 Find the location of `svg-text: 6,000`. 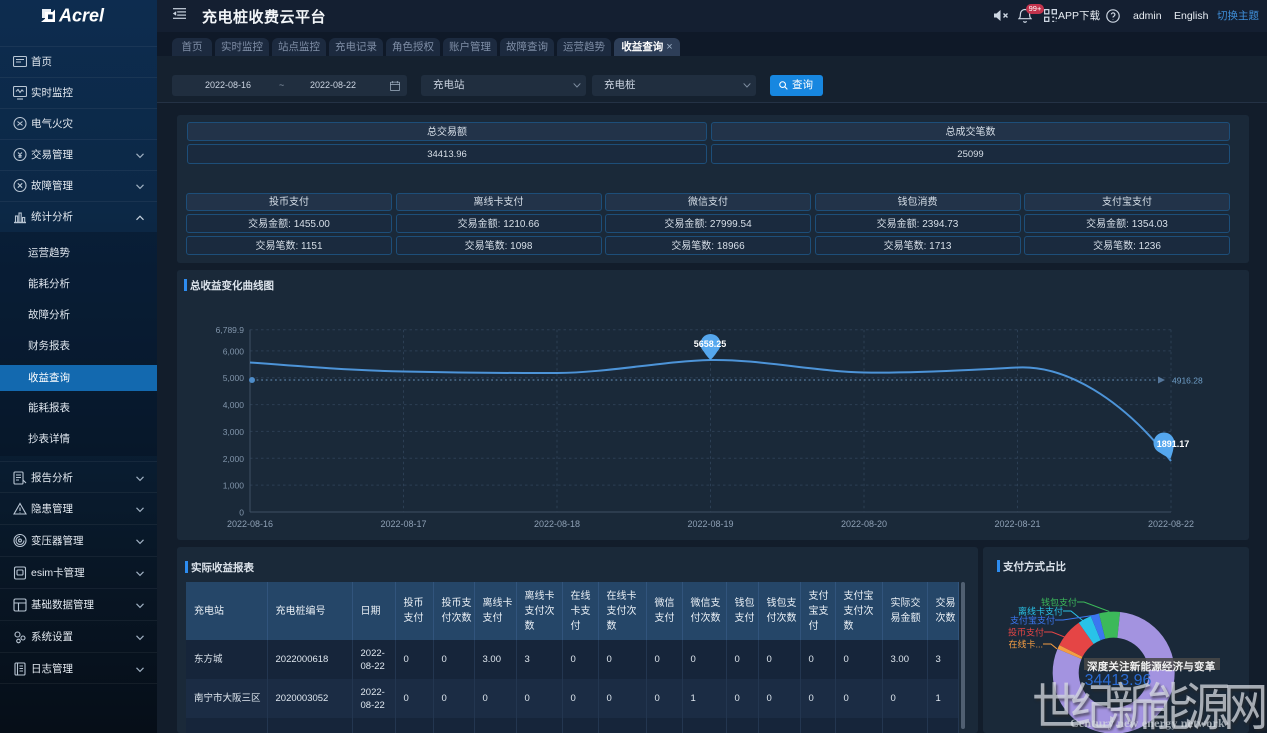

svg-text: 6,000 is located at coordinates (234, 351).